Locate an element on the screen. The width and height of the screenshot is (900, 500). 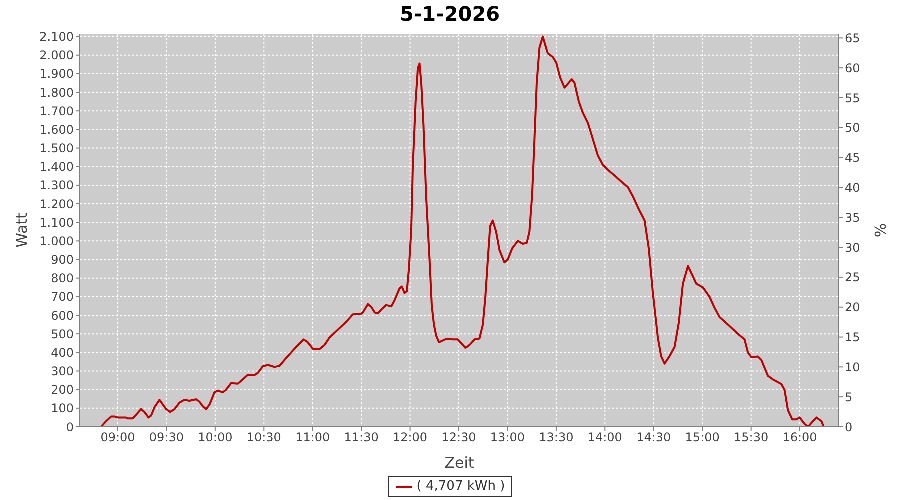
x-tick-label: 16:00 is located at coordinates (800, 437).